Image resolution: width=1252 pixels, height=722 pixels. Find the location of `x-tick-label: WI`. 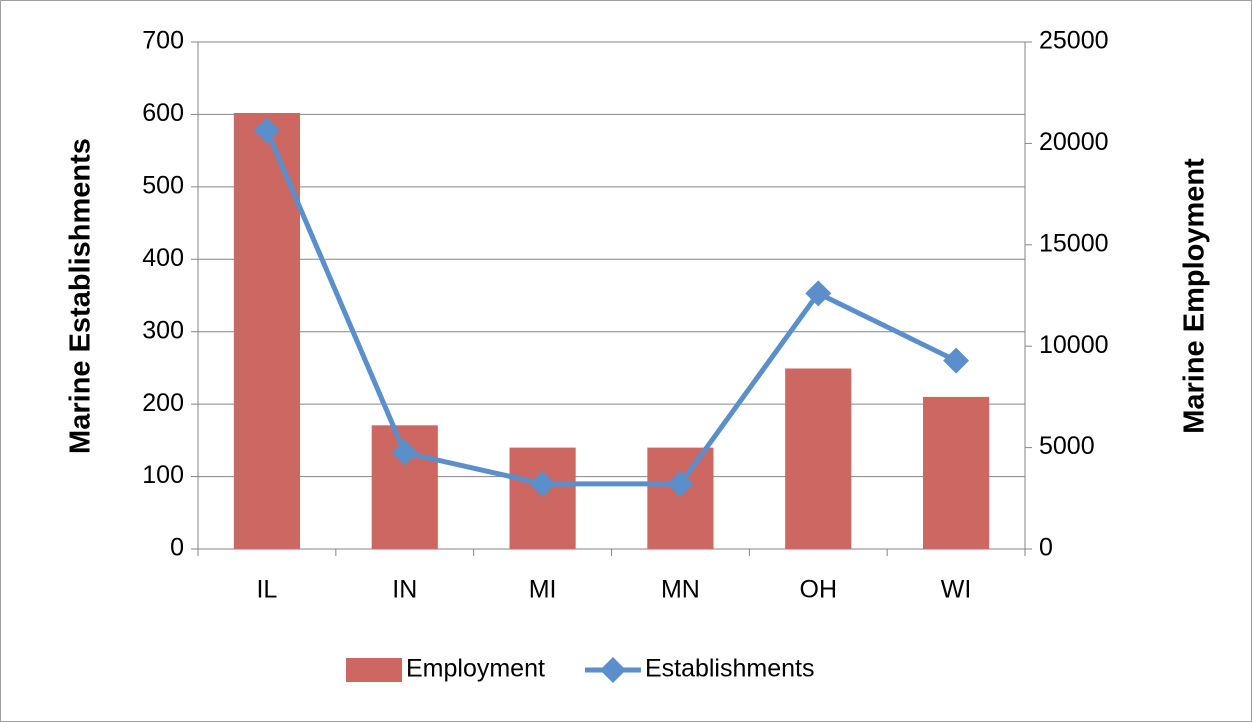

x-tick-label: WI is located at coordinates (956, 590).